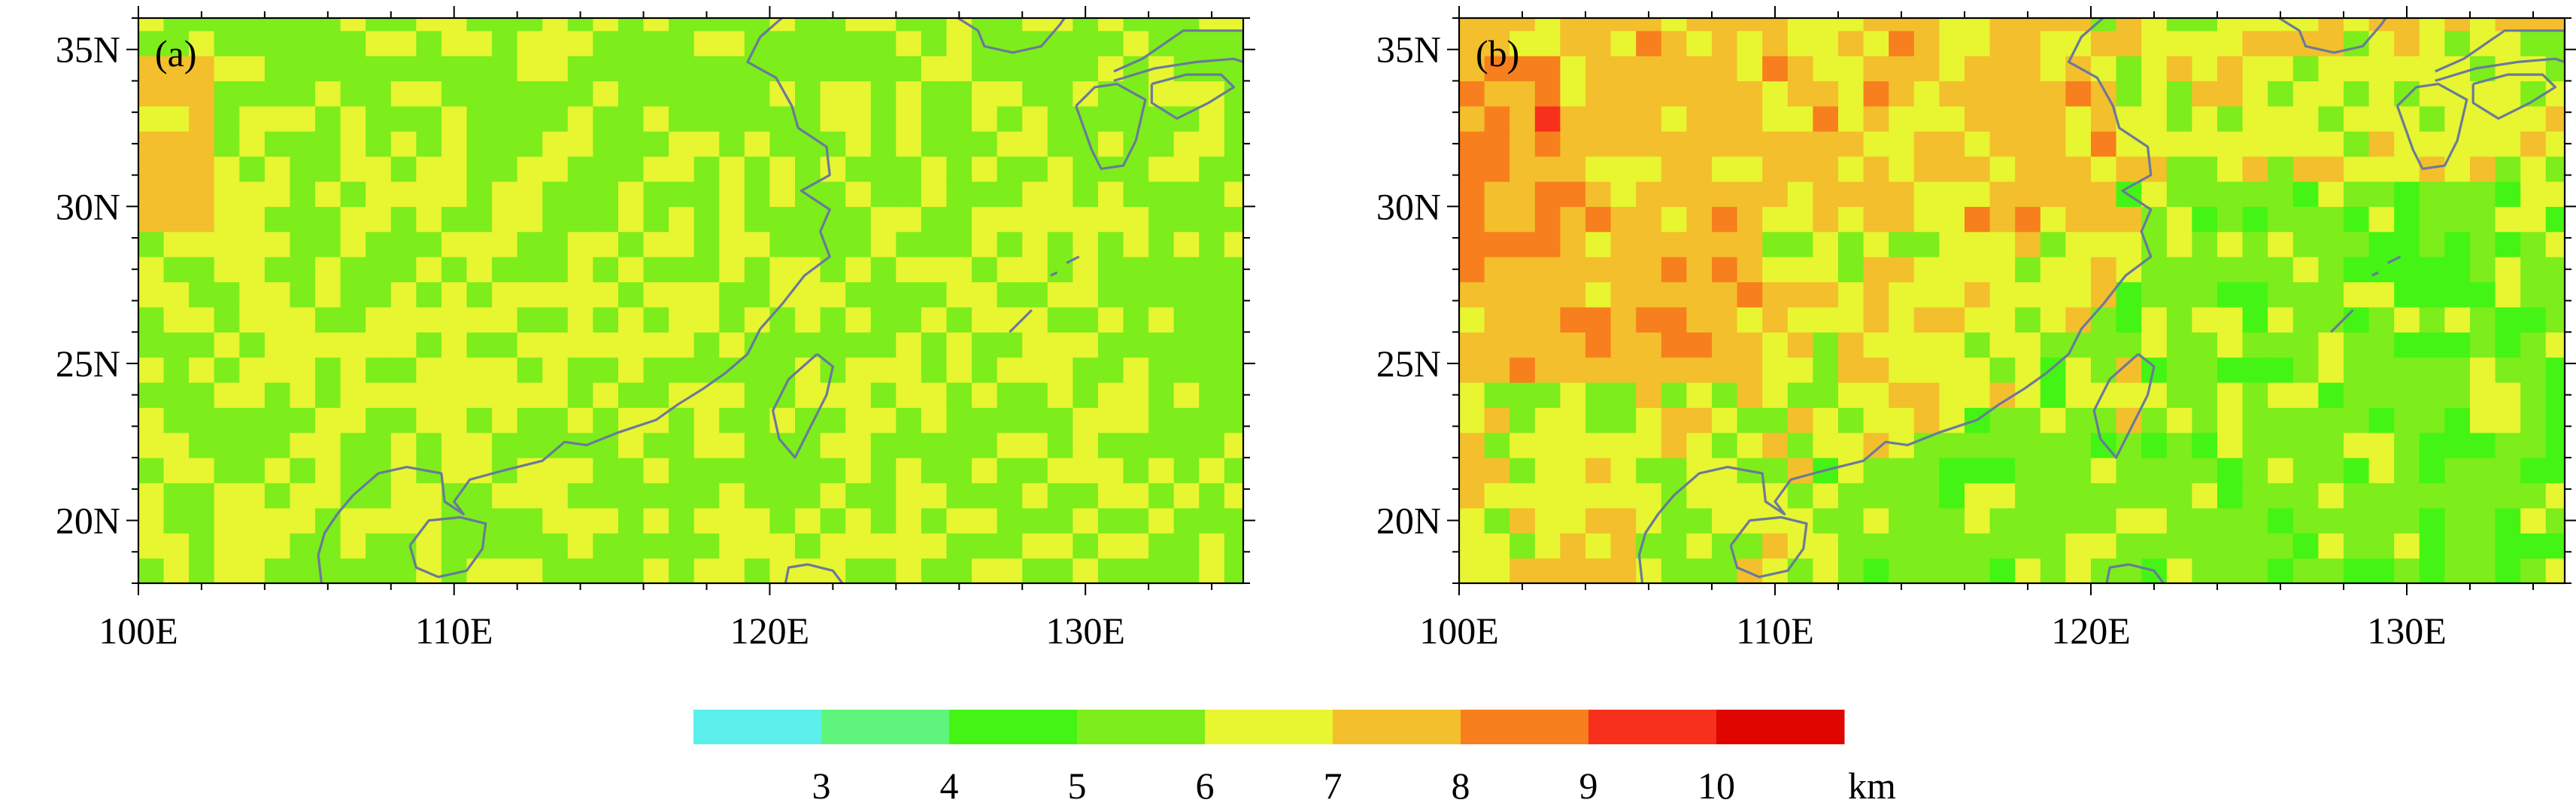 The image size is (2576, 809). What do you see at coordinates (88, 363) in the screenshot?
I see `y-tick-label: 25N` at bounding box center [88, 363].